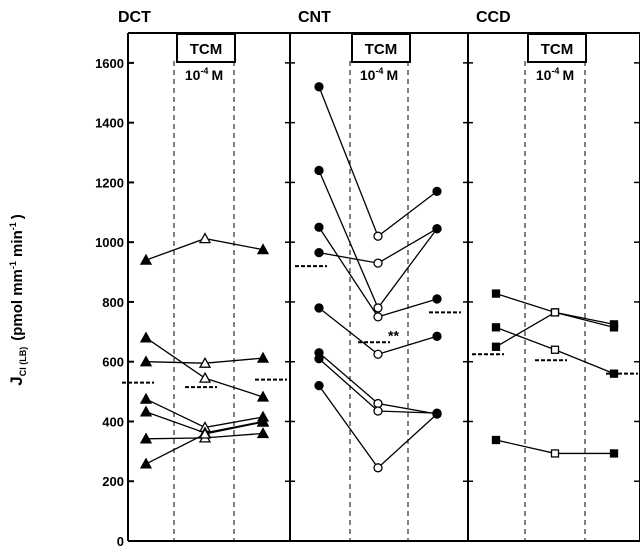 The height and width of the screenshot is (547, 640). What do you see at coordinates (120, 540) in the screenshot?
I see `y-tick-label: 0` at bounding box center [120, 540].